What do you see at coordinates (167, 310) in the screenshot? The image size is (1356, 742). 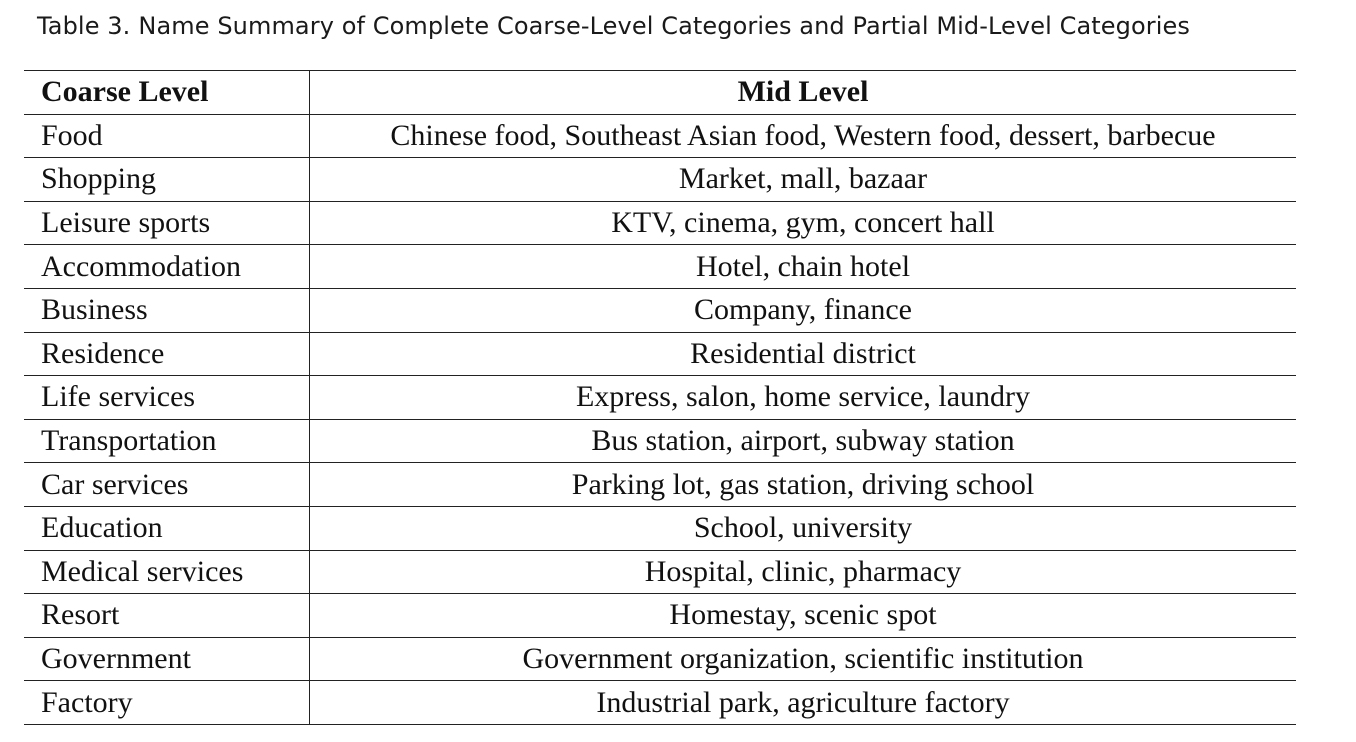 I see `coarse-cell: Business` at bounding box center [167, 310].